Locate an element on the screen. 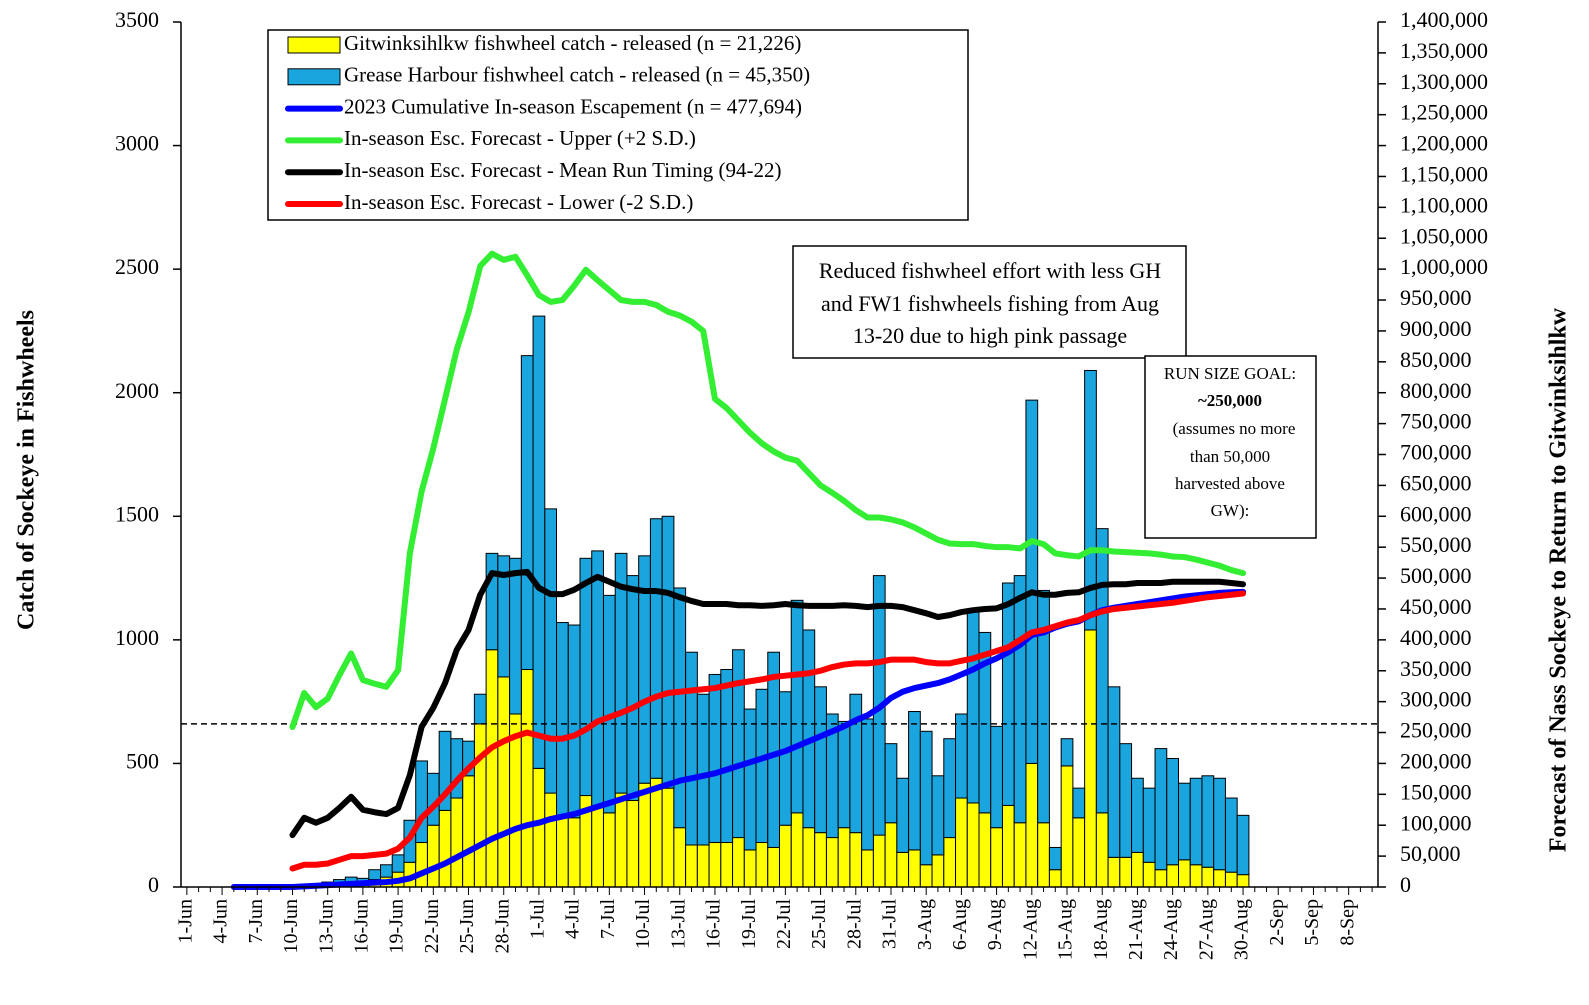  y-tick-label: 1000 is located at coordinates (137, 637).